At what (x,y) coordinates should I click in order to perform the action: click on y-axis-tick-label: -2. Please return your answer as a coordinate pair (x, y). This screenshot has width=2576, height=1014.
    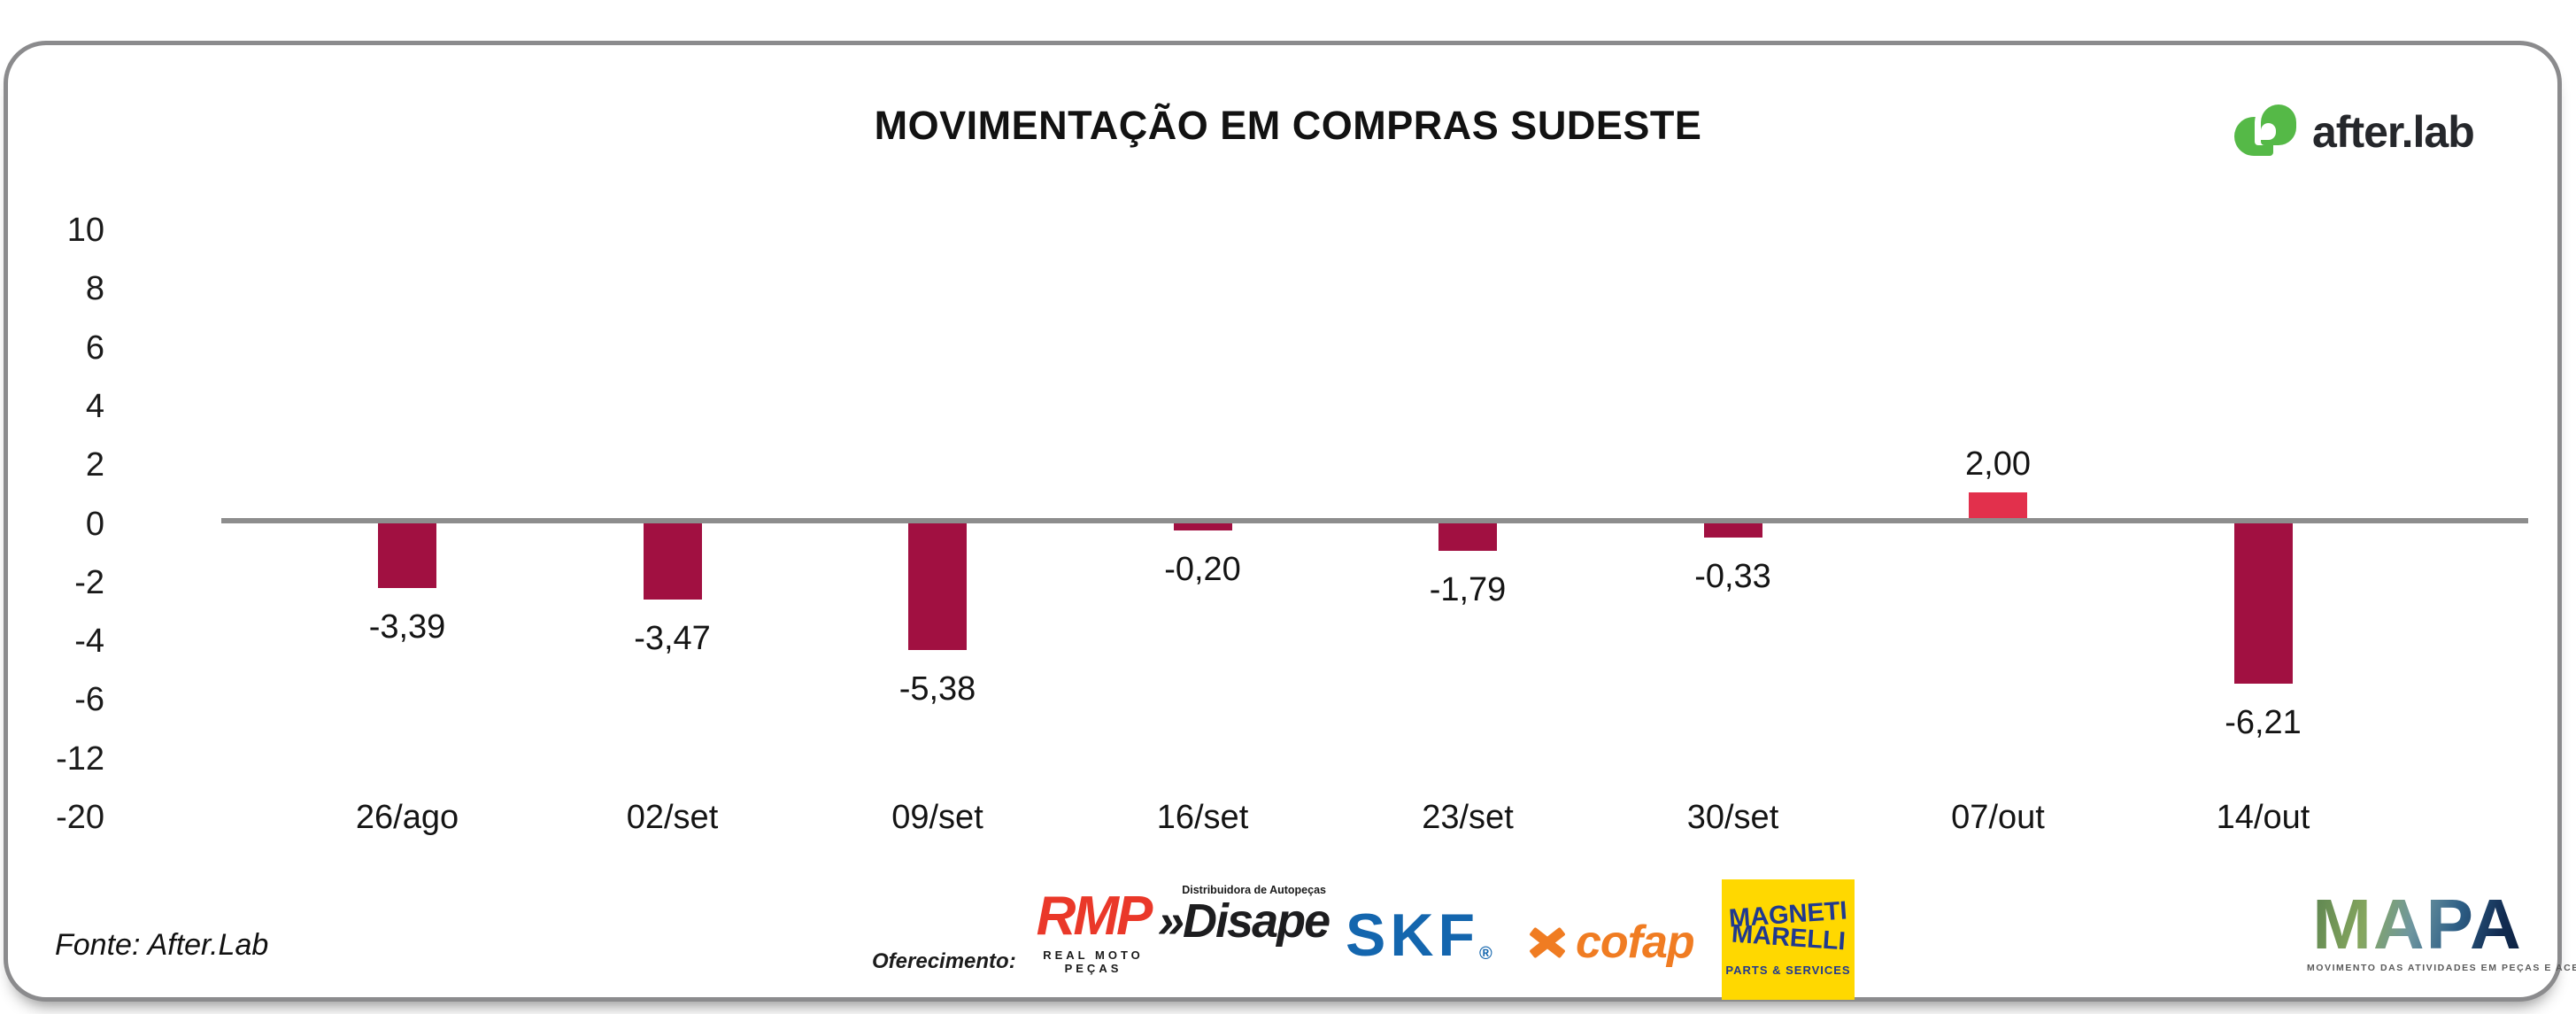
    Looking at the image, I should click on (89, 582).